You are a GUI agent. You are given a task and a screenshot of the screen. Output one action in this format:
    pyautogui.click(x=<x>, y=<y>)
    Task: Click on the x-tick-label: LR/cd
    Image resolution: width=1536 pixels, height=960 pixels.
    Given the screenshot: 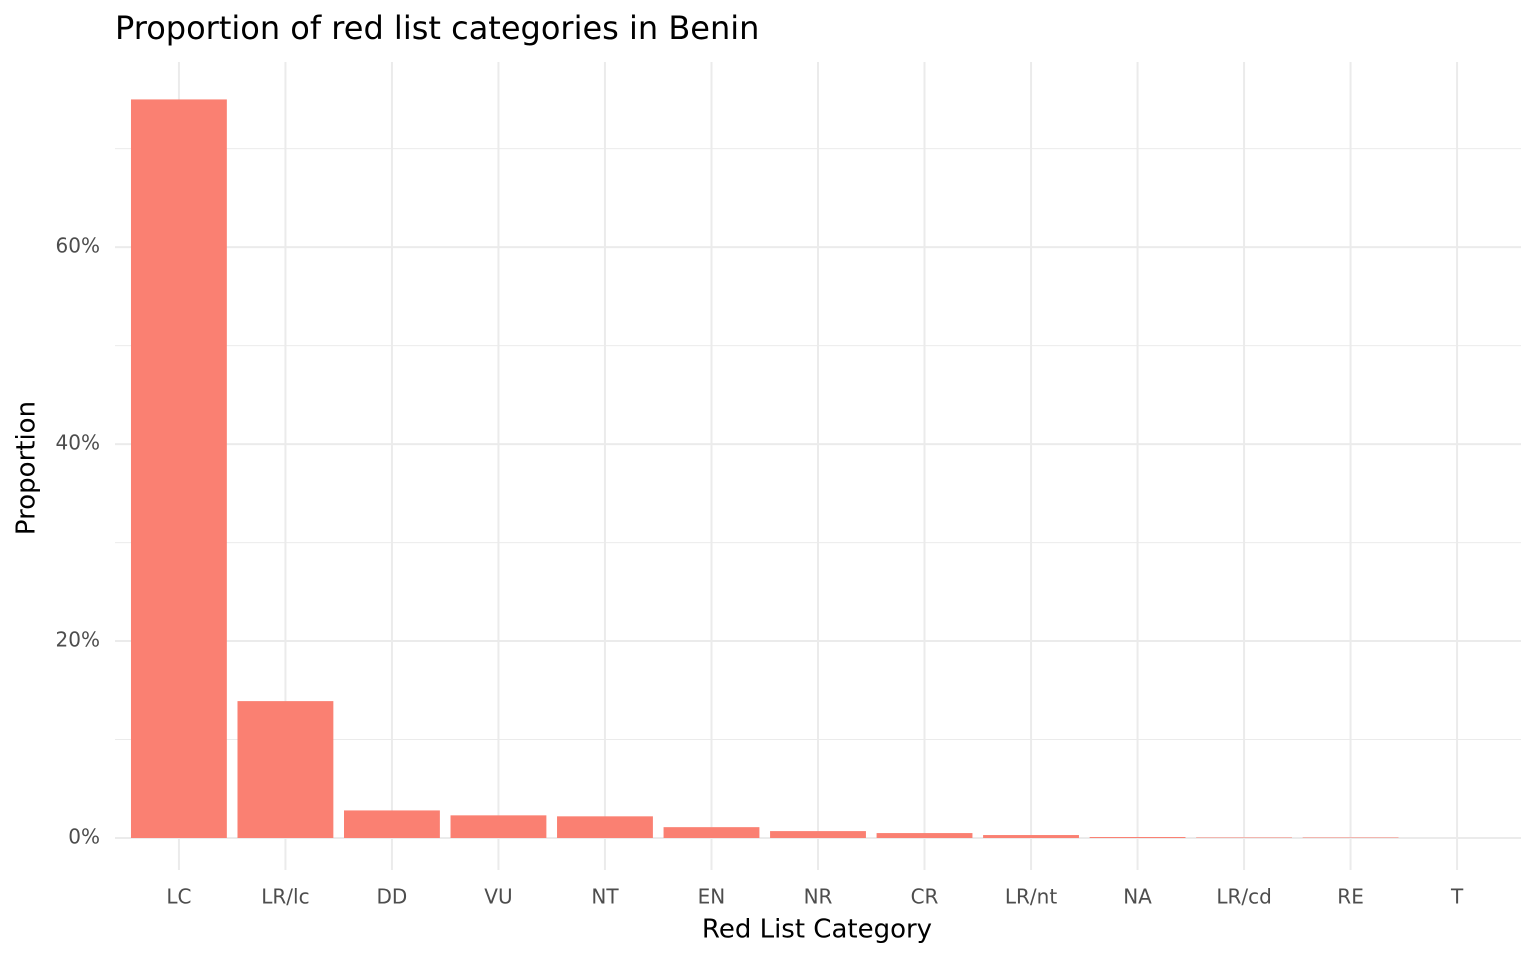 What is the action you would take?
    pyautogui.click(x=1243, y=897)
    